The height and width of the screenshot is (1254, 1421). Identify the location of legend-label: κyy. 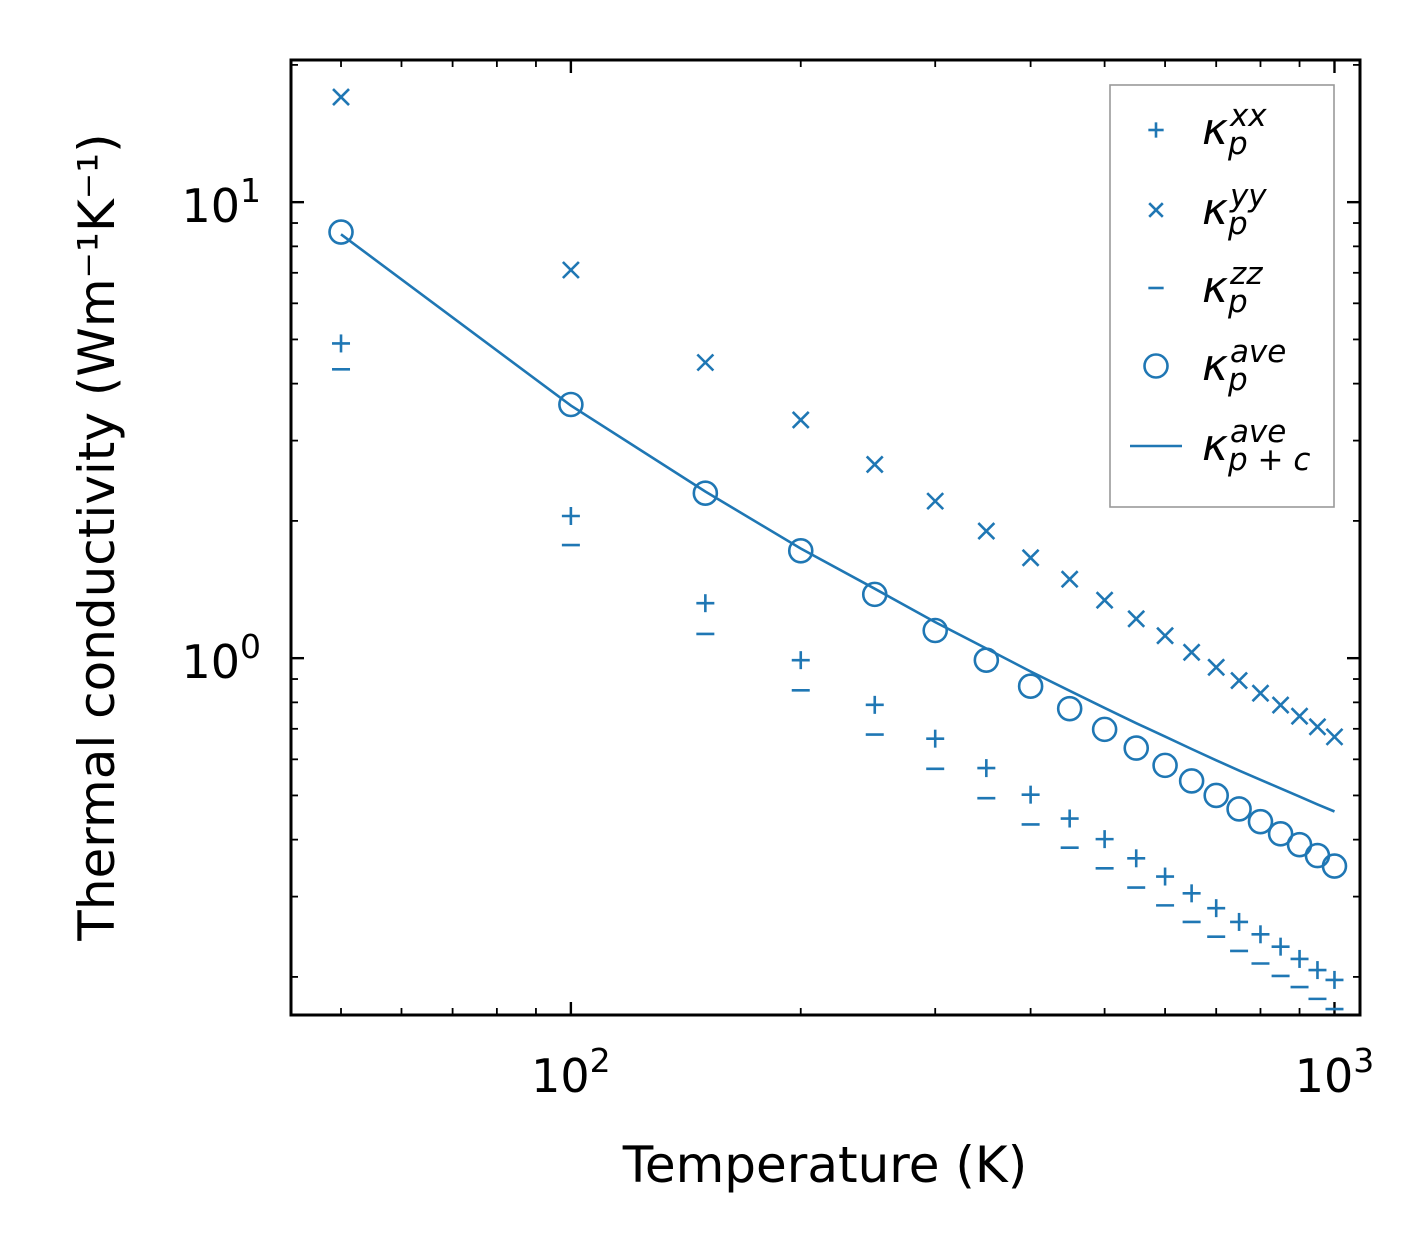
(1234, 206).